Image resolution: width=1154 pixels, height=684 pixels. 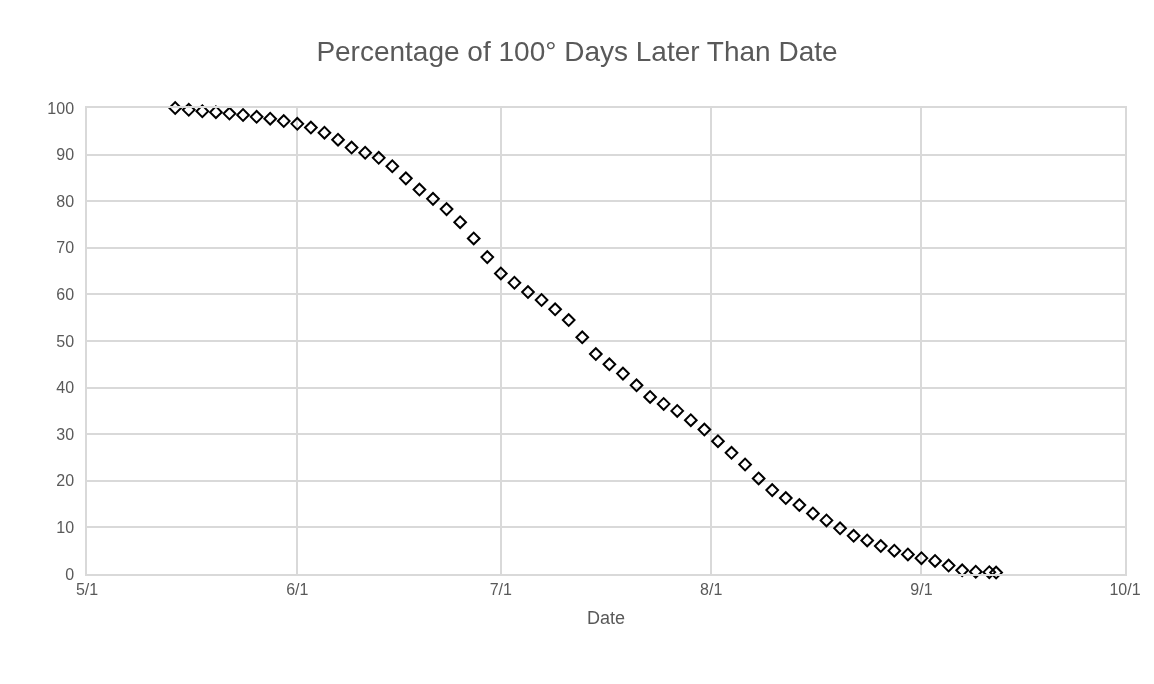 What do you see at coordinates (501, 589) in the screenshot?
I see `x-tick-label: 7/1` at bounding box center [501, 589].